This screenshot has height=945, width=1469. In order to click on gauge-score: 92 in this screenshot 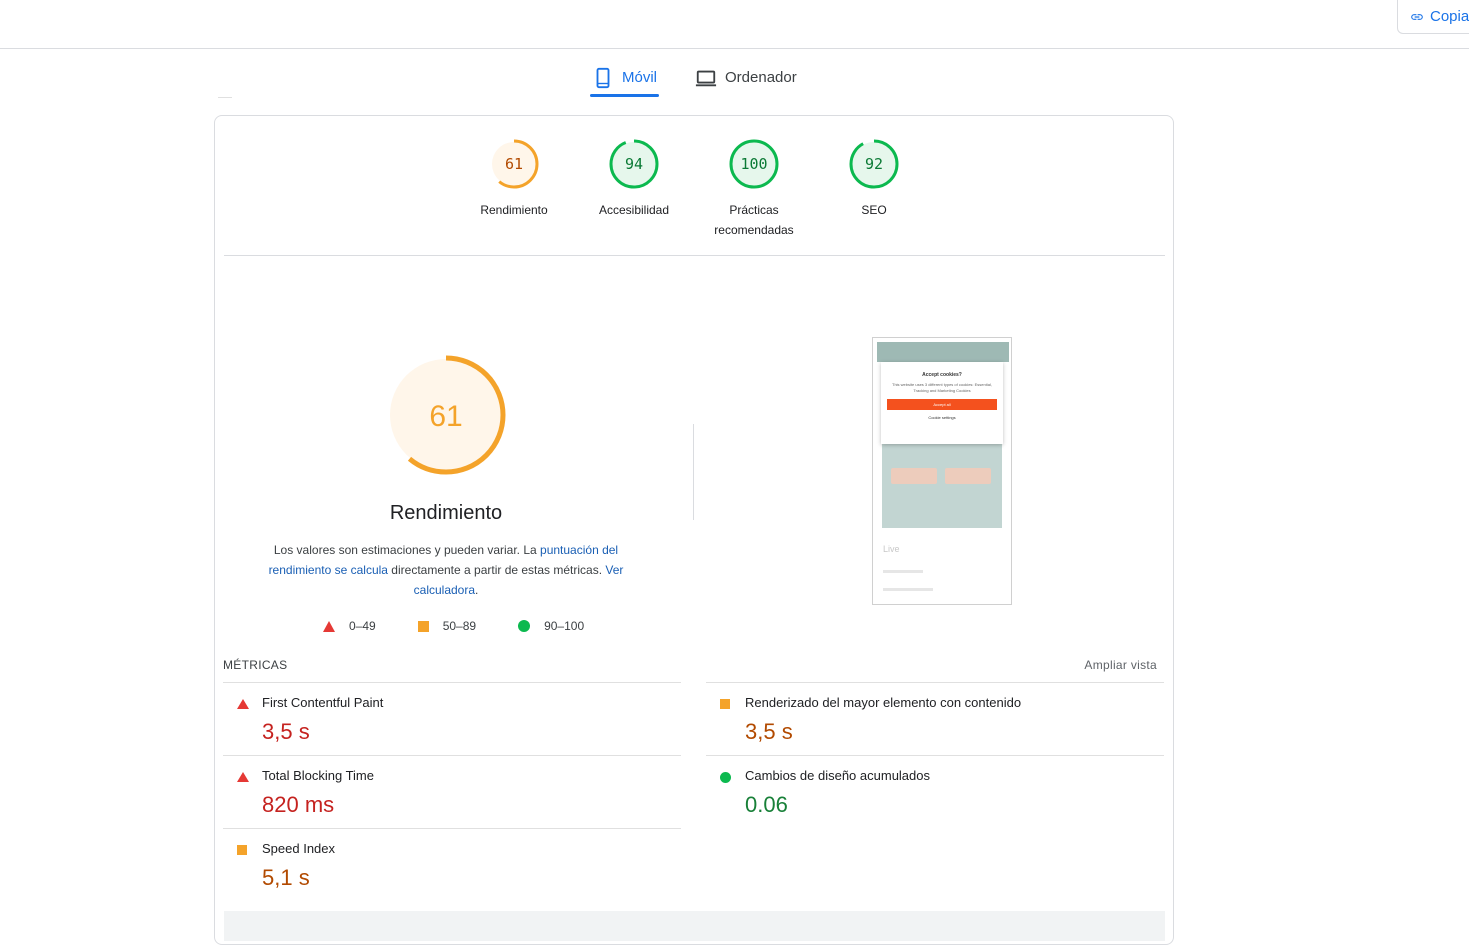, I will do `click(874, 164)`.